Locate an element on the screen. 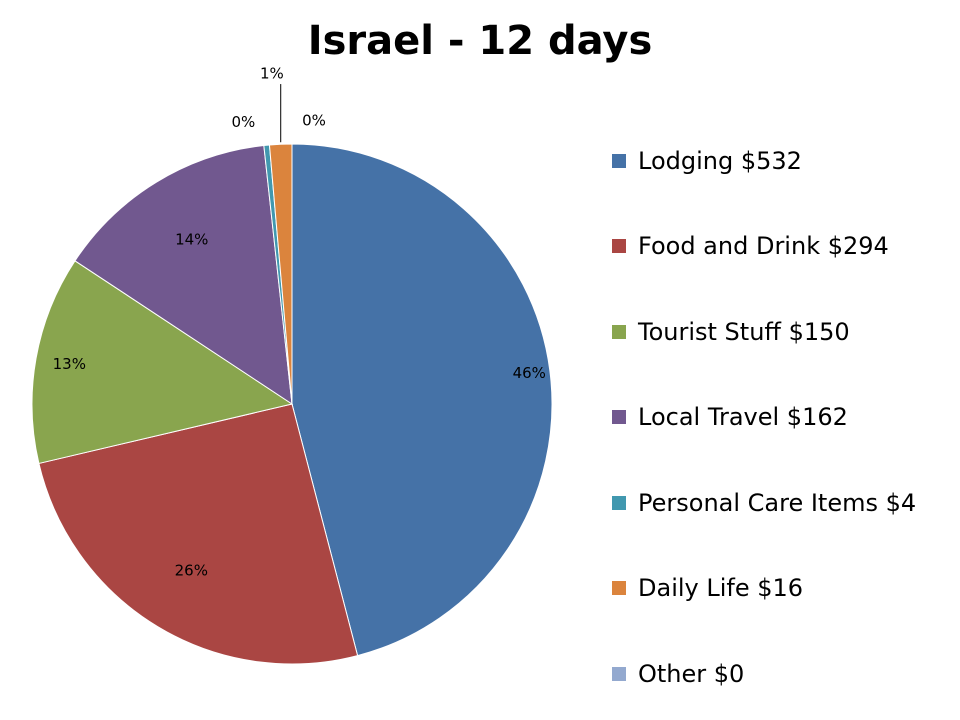 The image size is (960, 720). legend-label-personal-care-items: Personal Care Items $4 is located at coordinates (777, 502).